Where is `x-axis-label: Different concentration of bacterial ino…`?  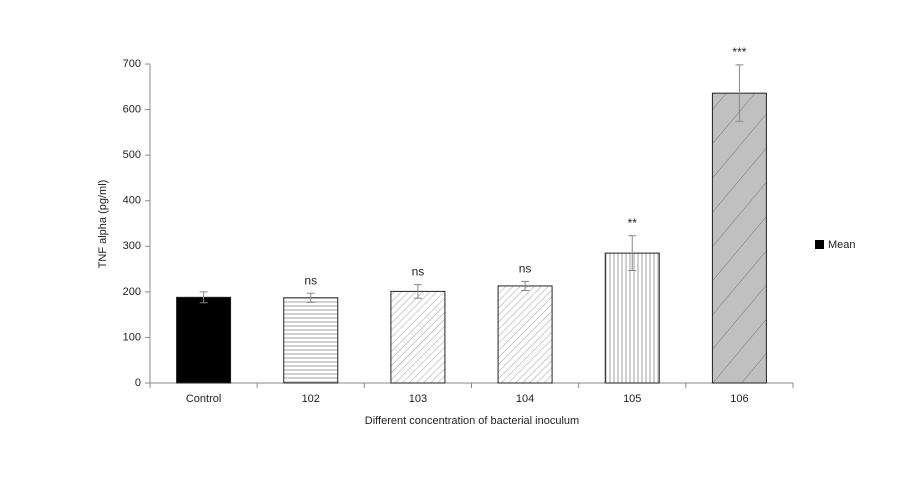
x-axis-label: Different concentration of bacterial ino… is located at coordinates (472, 421).